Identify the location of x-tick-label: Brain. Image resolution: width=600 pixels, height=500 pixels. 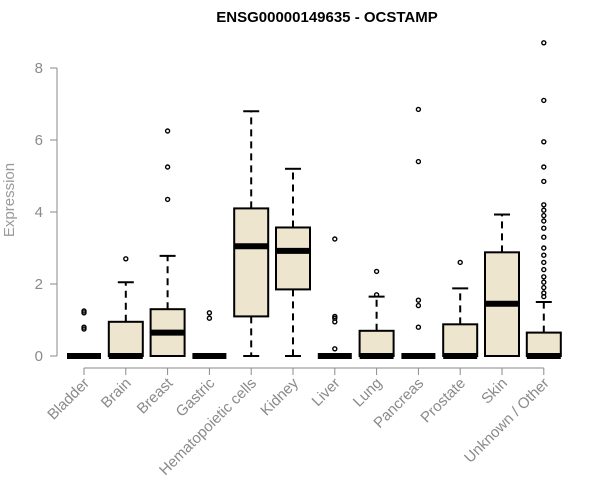
(116, 393).